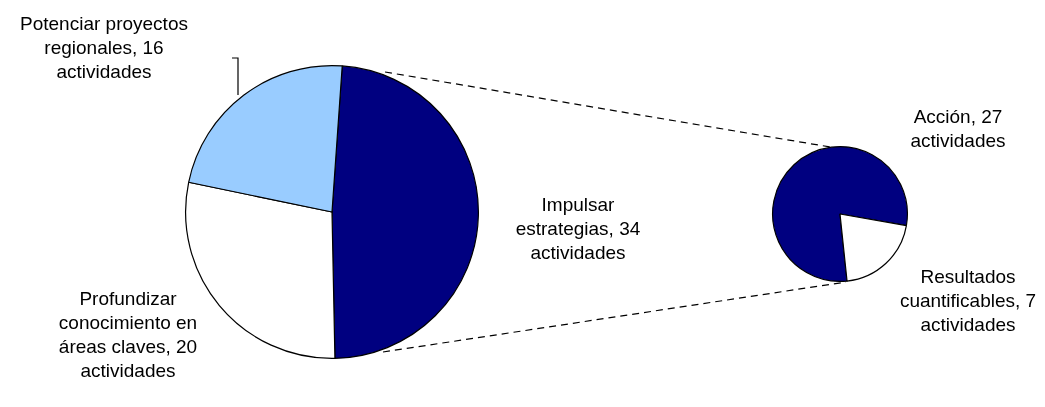  Describe the element at coordinates (968, 301) in the screenshot. I see `slice-label: Resultados cuantificables, 7 actividades` at that location.